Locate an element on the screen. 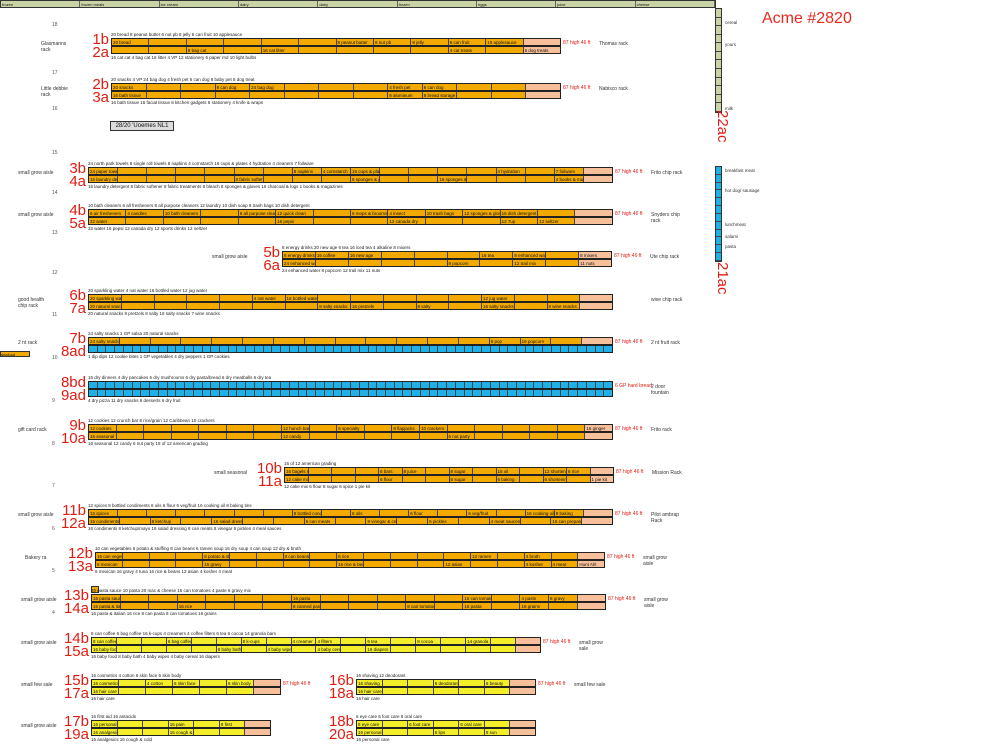 This screenshot has height=750, width=1000. shelf-cell: 6 beauty is located at coordinates (498, 683).